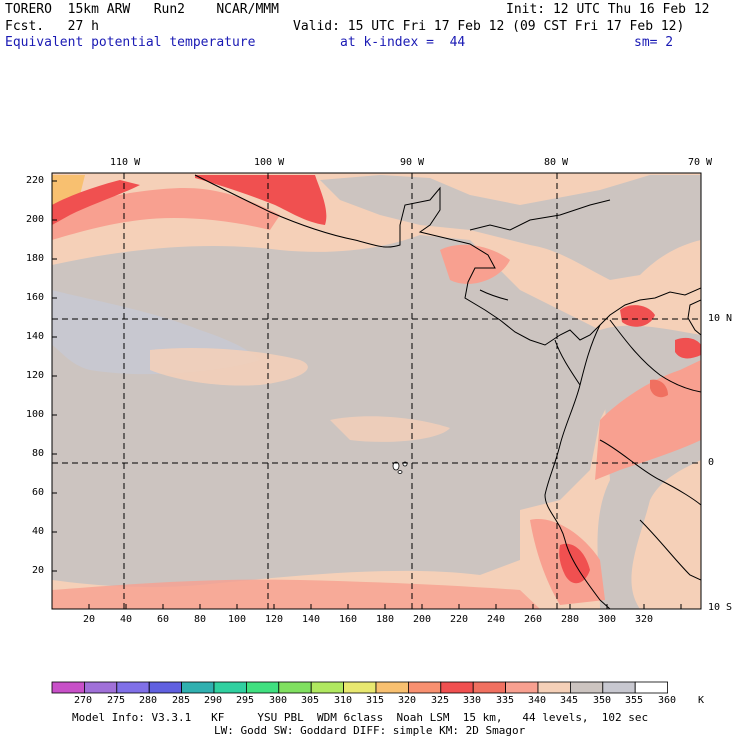 Image resolution: width=740 pixels, height=740 pixels. Describe the element at coordinates (213, 700) in the screenshot. I see `colorbar-label: 290` at that location.